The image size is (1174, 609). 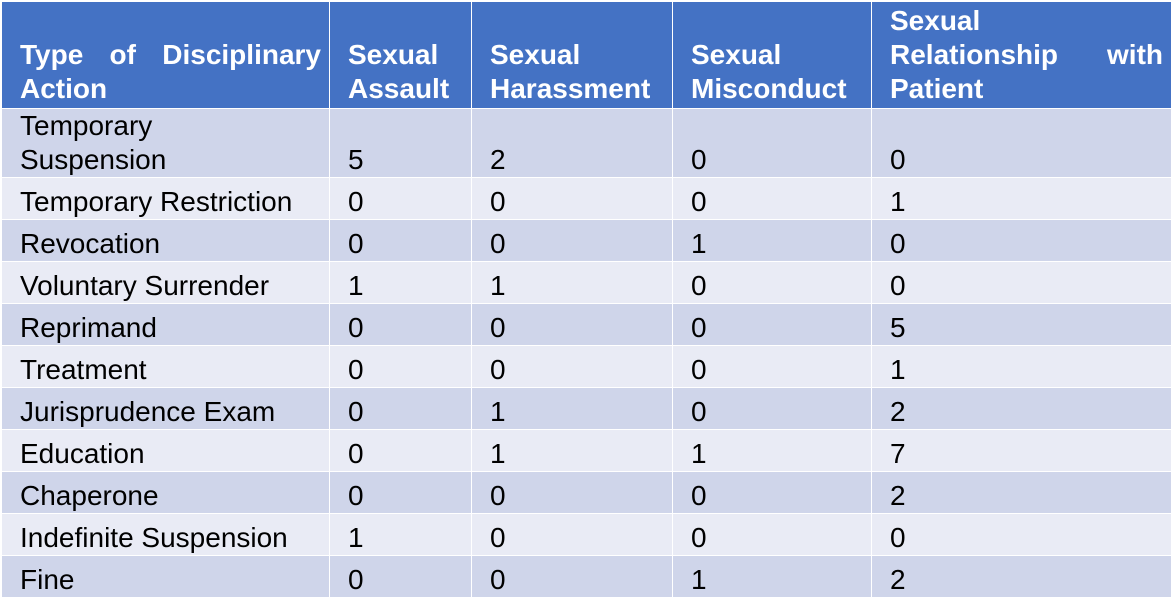 I want to click on header-line: Type of Disciplinary, so click(x=170, y=54).